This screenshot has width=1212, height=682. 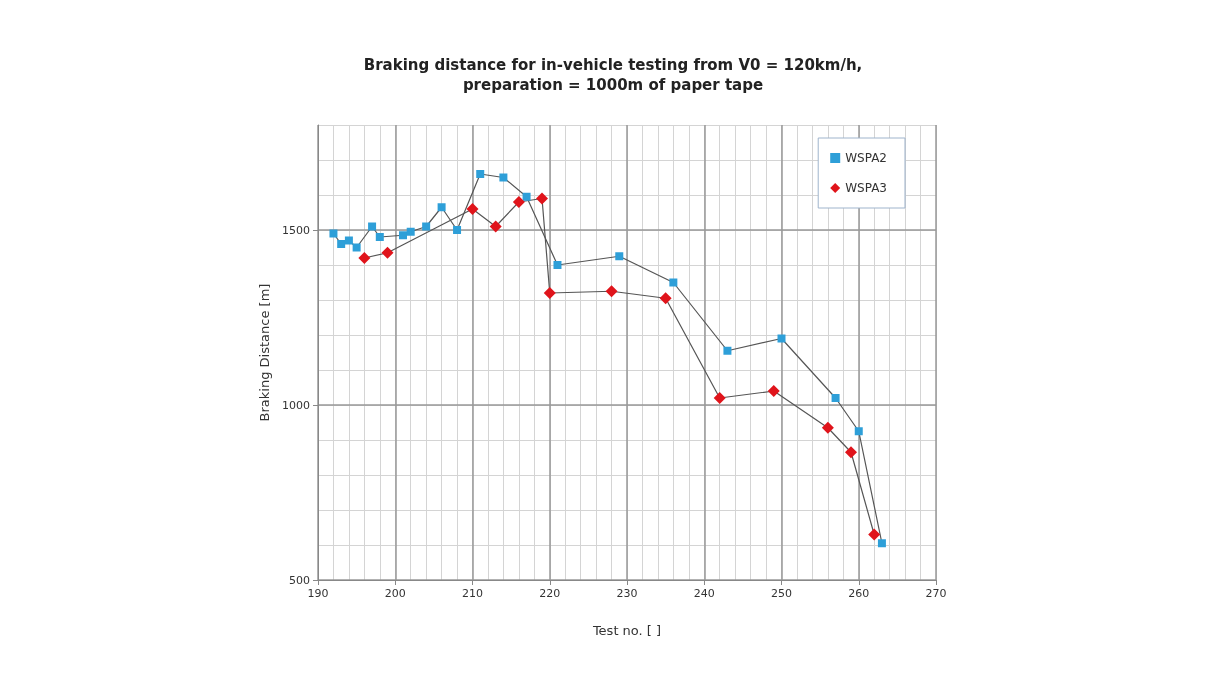 What do you see at coordinates (296, 405) in the screenshot?
I see `y-tick-label: 1000` at bounding box center [296, 405].